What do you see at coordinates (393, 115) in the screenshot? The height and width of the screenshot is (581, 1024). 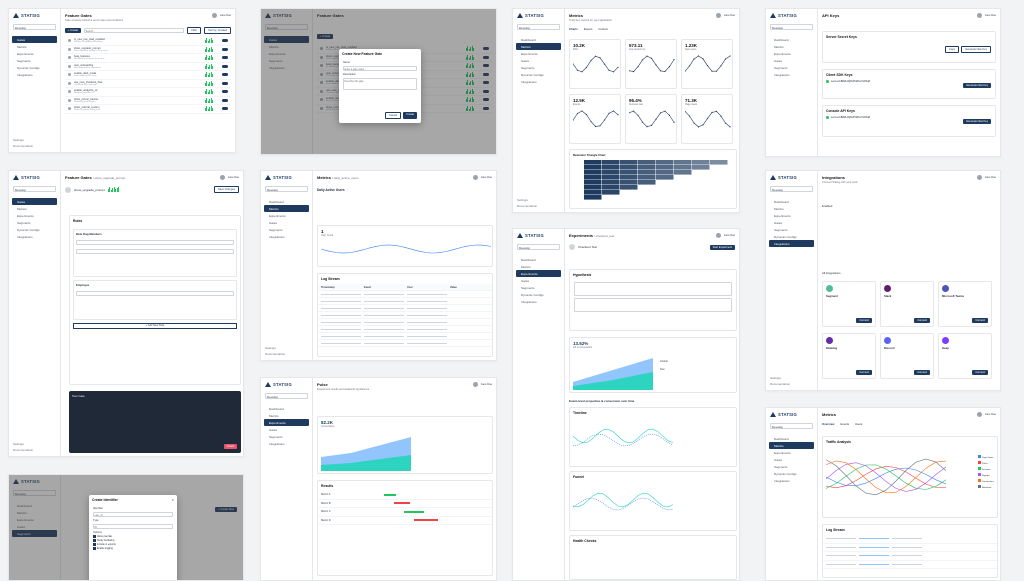 I see `cancel-button: Cancel` at bounding box center [393, 115].